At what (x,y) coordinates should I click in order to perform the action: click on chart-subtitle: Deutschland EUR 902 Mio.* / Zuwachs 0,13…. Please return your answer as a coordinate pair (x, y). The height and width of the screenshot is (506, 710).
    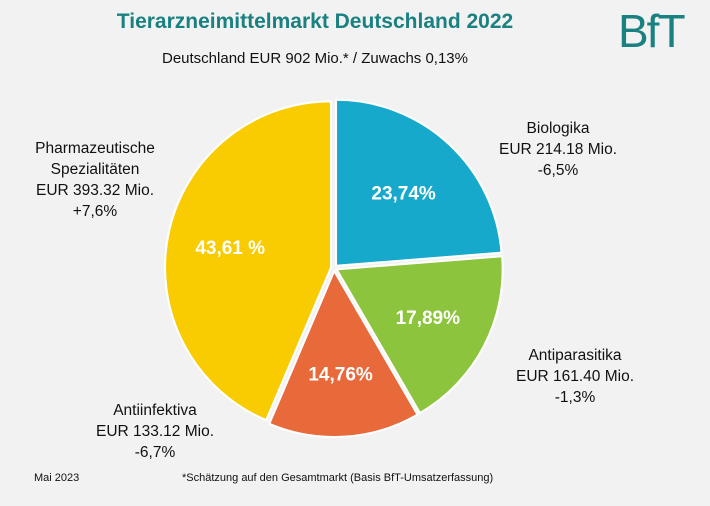
    Looking at the image, I should click on (315, 58).